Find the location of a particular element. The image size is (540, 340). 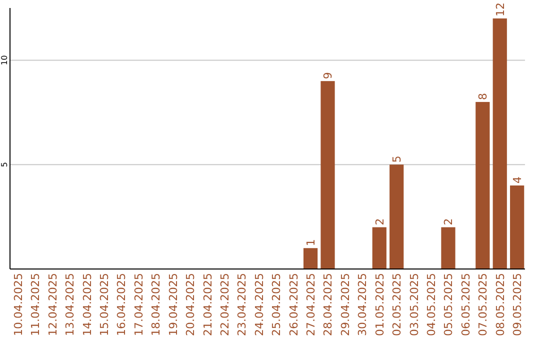

data-label: 4 is located at coordinates (517, 180).